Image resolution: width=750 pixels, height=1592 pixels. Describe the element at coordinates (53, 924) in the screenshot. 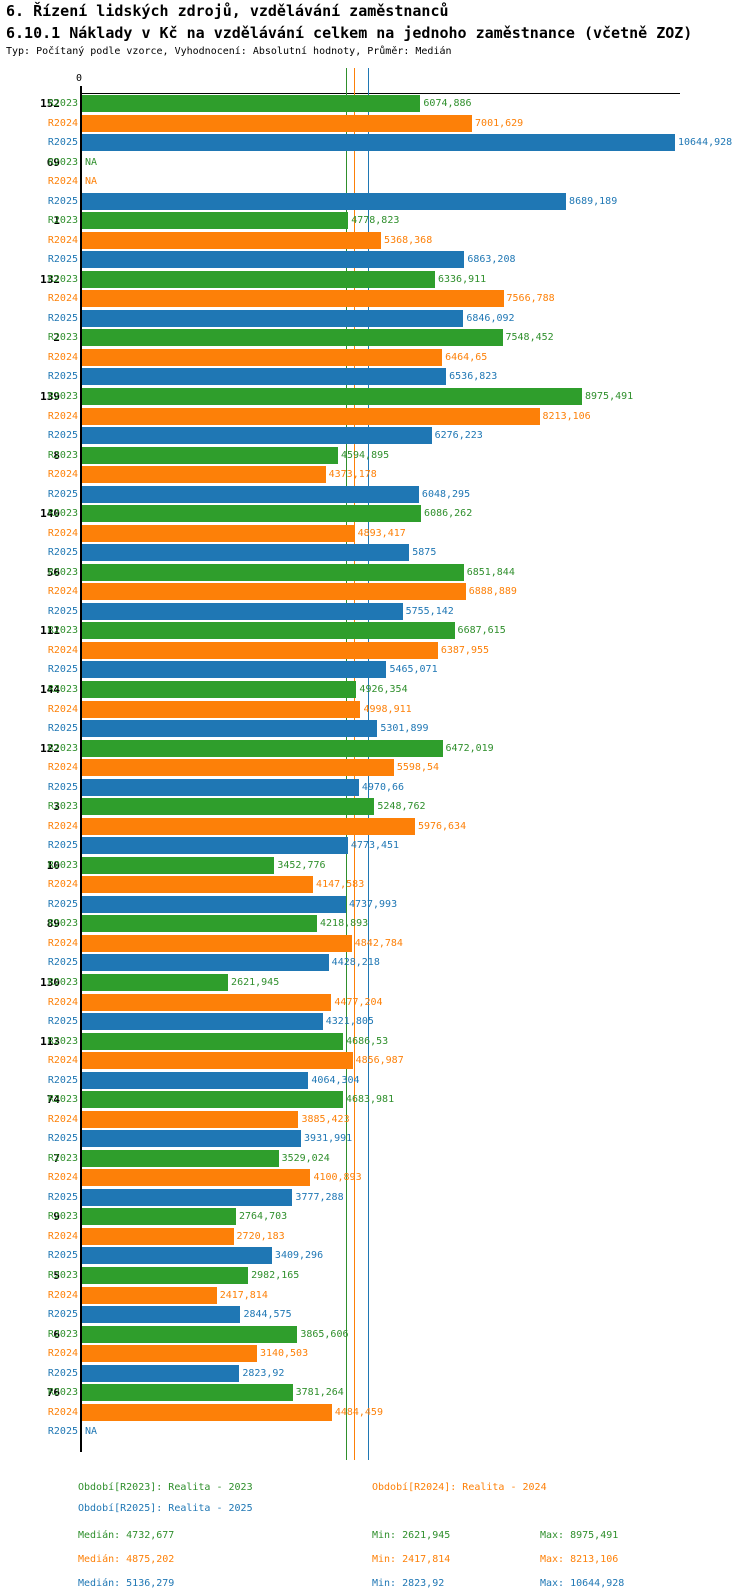

I see `group-id-label: 89` at that location.